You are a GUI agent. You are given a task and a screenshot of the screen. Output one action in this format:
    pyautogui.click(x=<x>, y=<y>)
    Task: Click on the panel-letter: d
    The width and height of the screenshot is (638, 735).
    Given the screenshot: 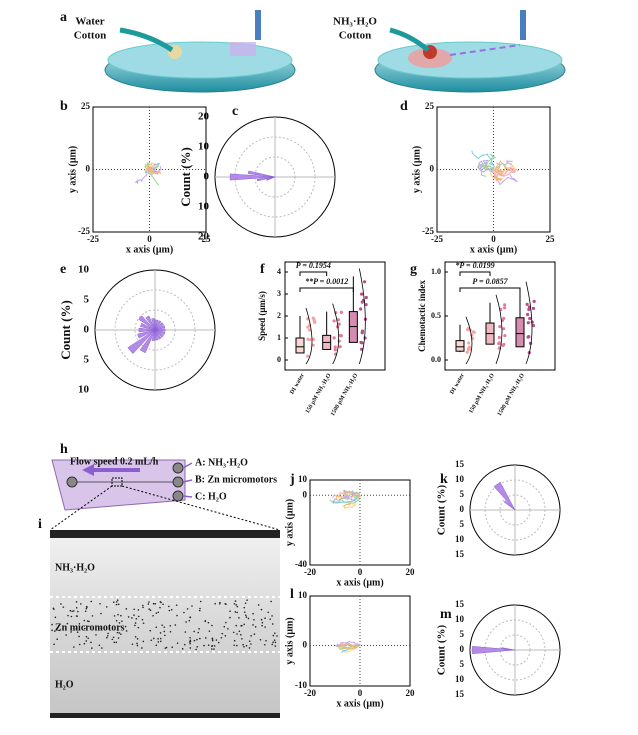 What is the action you would take?
    pyautogui.click(x=404, y=106)
    